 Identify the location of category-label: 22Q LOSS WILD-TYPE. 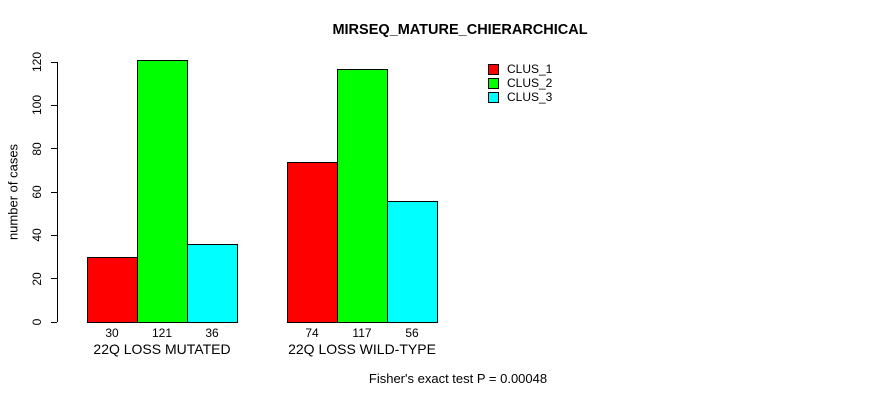
(362, 349).